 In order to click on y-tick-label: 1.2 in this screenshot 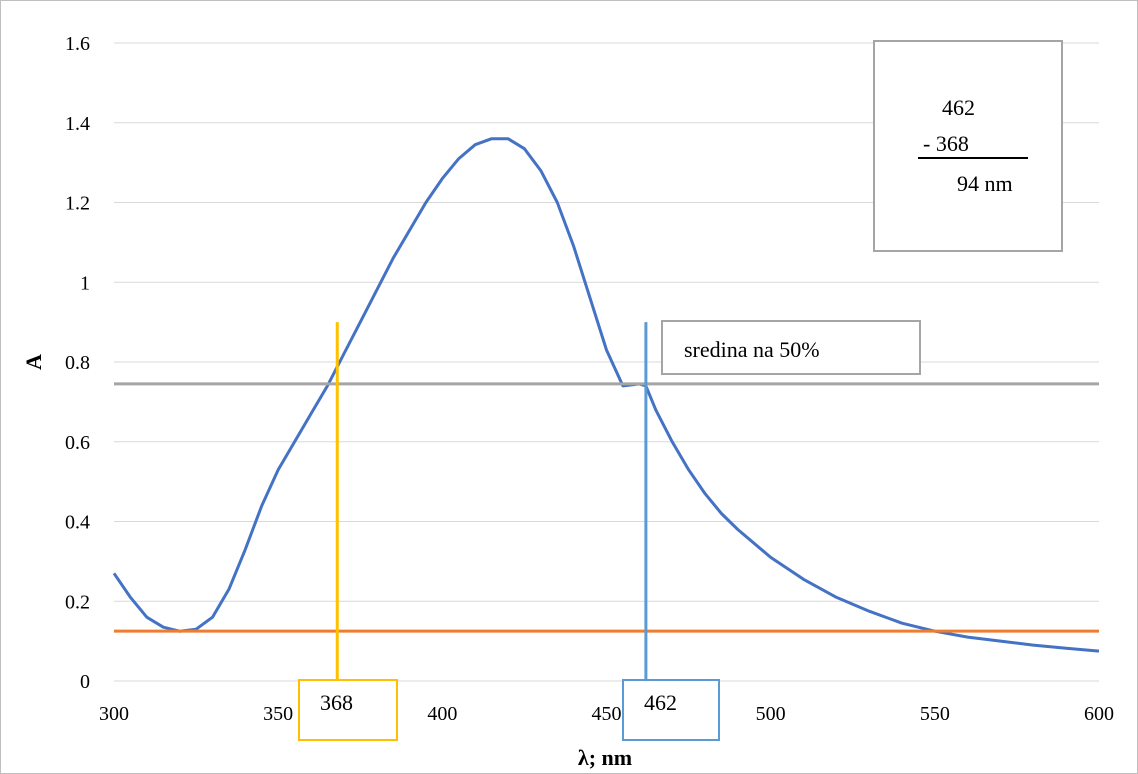, I will do `click(77, 204)`.